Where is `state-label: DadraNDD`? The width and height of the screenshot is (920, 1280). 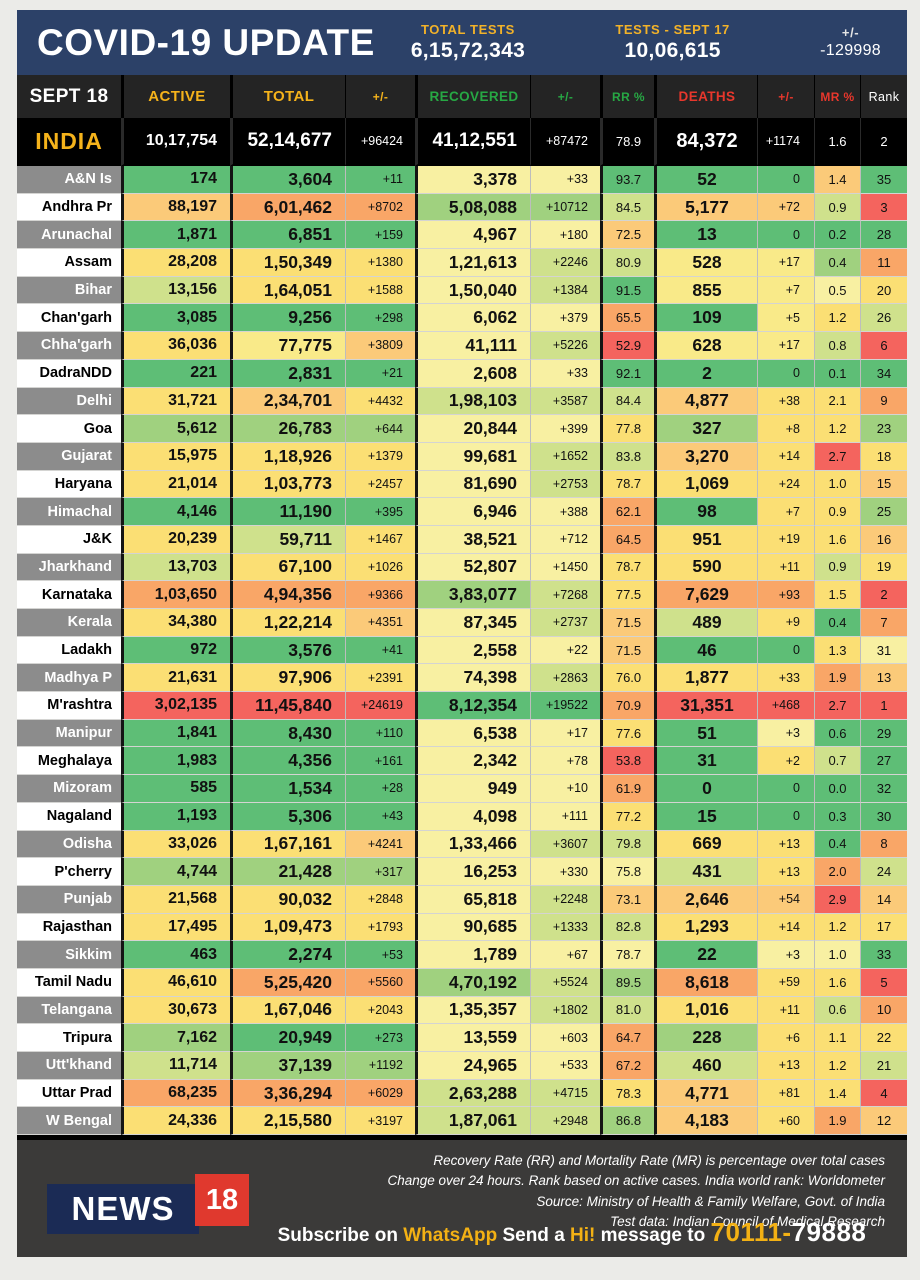 state-label: DadraNDD is located at coordinates (69, 373).